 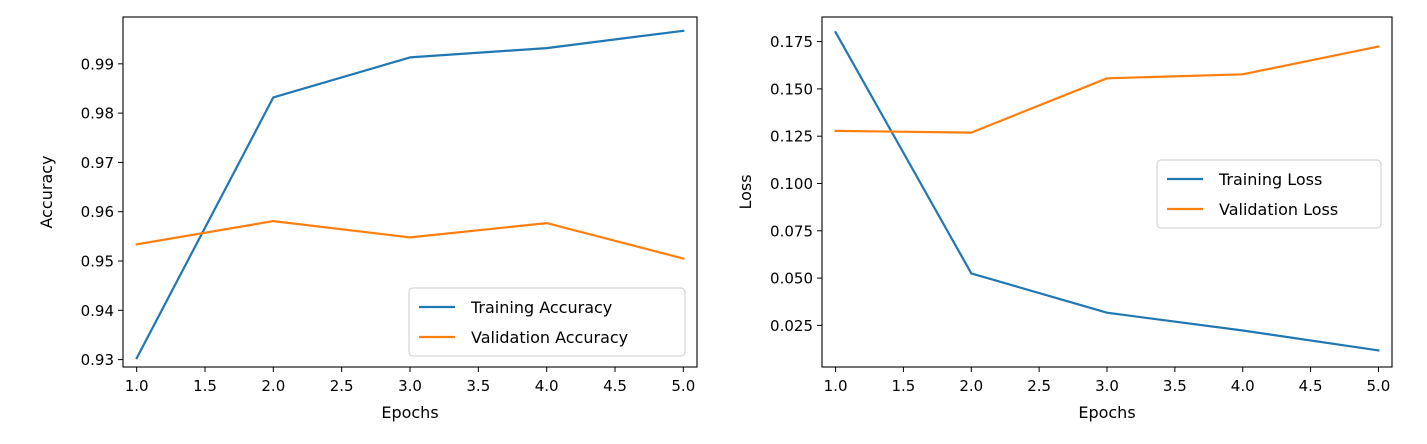 I want to click on y-axis-label: Accuracy, so click(x=46, y=191).